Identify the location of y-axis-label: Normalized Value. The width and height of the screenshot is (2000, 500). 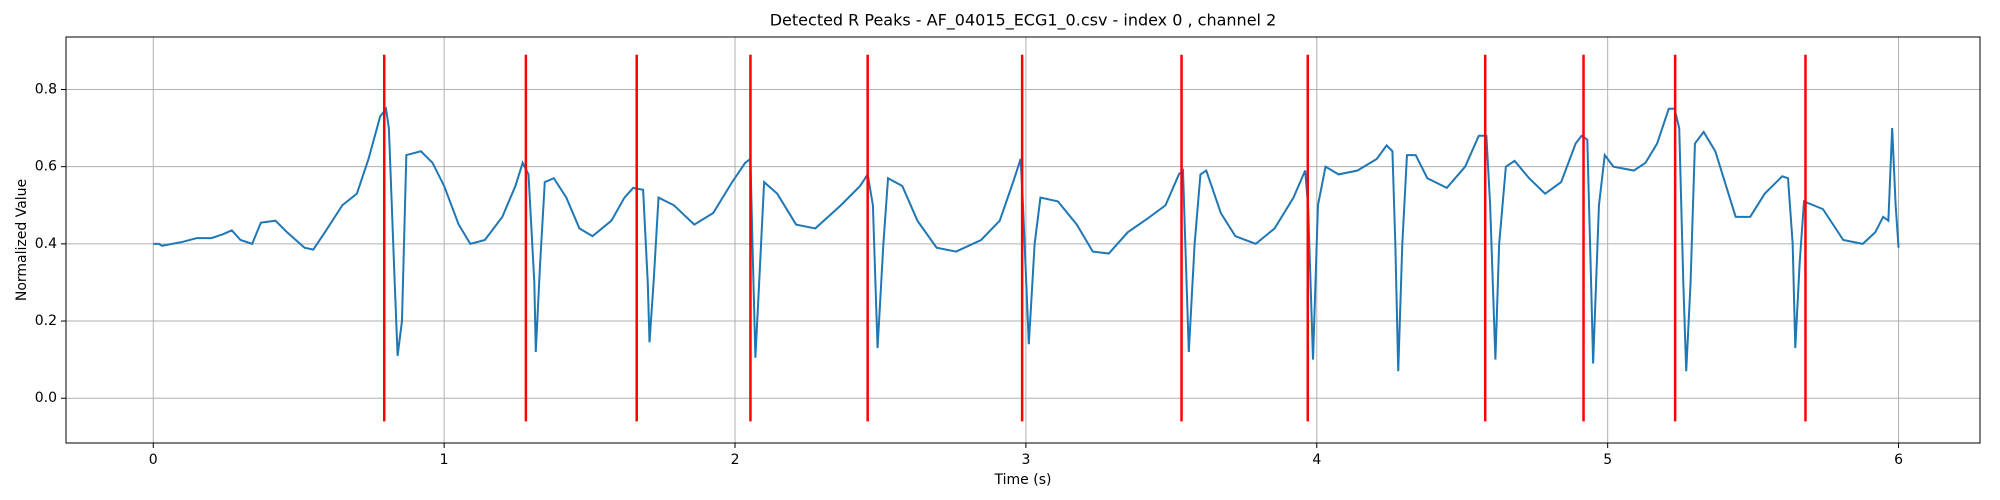
(22, 240).